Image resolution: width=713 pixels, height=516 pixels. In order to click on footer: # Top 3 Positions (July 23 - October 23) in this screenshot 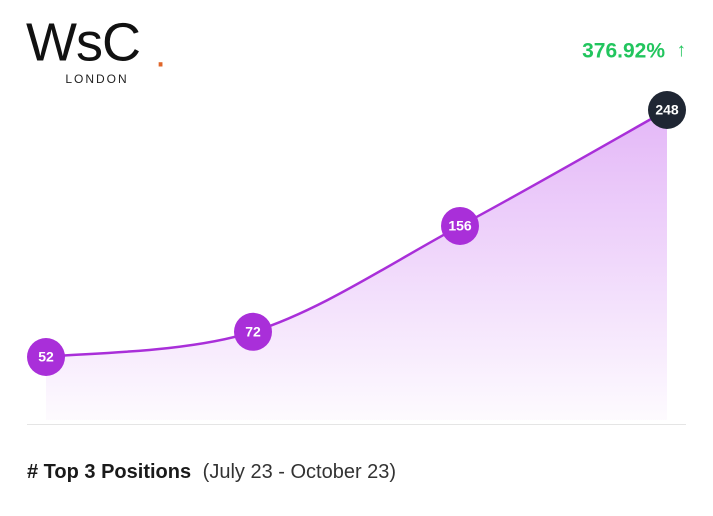, I will do `click(211, 472)`.